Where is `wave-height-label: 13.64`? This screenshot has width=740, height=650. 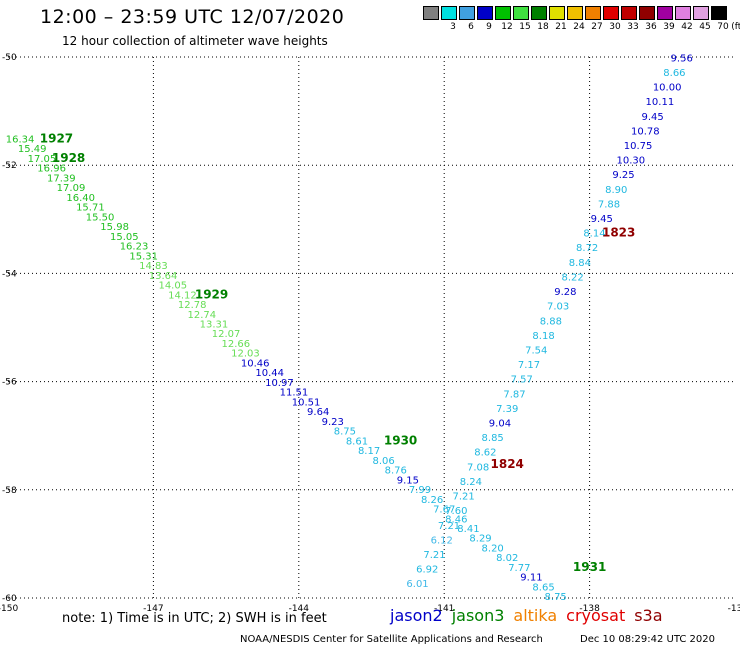 wave-height-label: 13.64 is located at coordinates (163, 276).